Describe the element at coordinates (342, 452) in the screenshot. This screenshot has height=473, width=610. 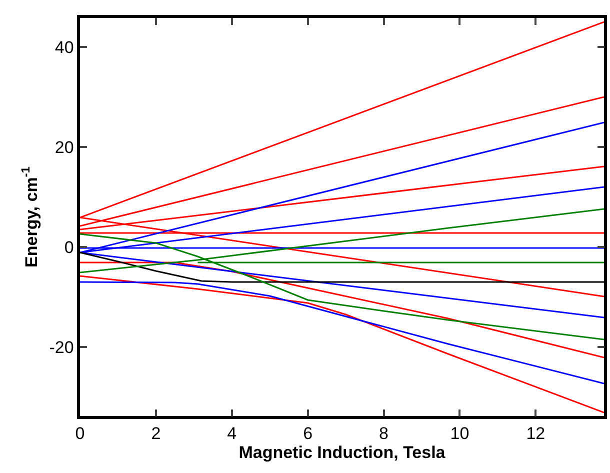
I see `x-axis-title: Magnetic Induction, Tesla` at that location.